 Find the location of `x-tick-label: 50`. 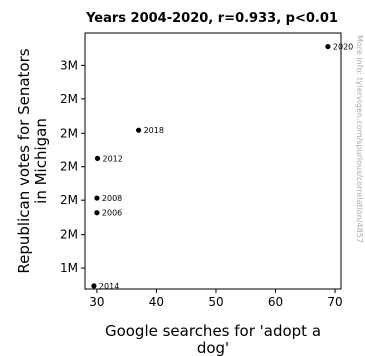

x-tick-label: 50 is located at coordinates (215, 302).